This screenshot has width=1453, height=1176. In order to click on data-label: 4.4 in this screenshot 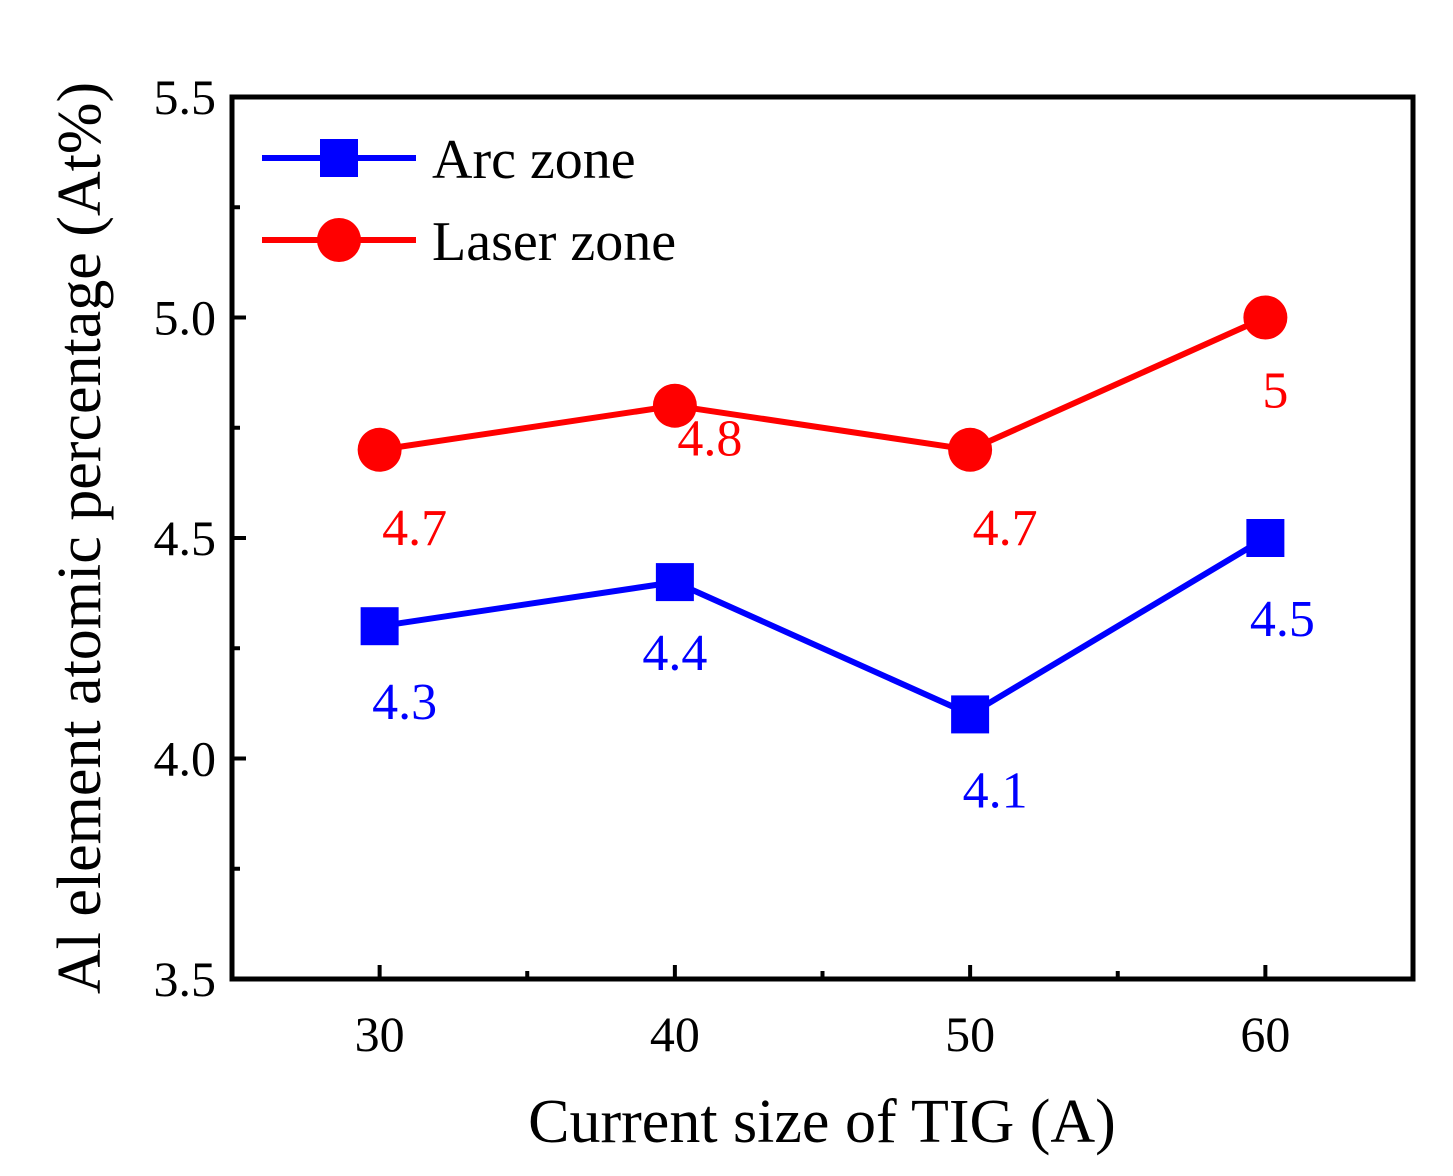, I will do `click(674, 653)`.